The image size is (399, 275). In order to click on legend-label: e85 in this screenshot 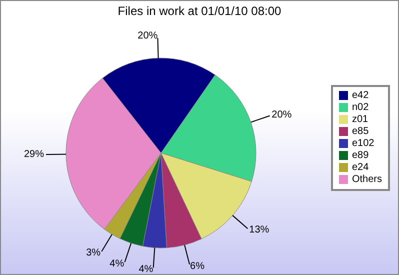, I will do `click(360, 132)`.